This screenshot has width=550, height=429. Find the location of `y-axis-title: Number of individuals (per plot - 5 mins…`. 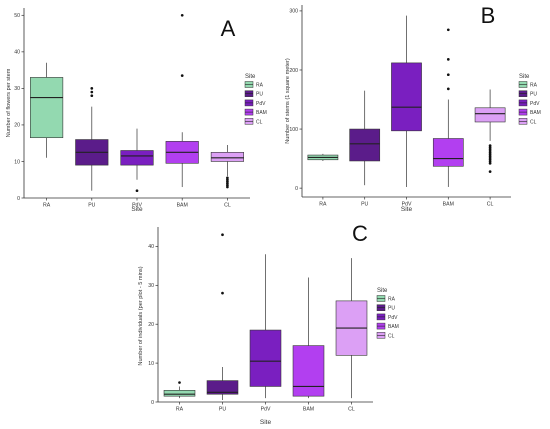

y-axis-title: Number of individuals (per plot - 5 mins… is located at coordinates (141, 315).